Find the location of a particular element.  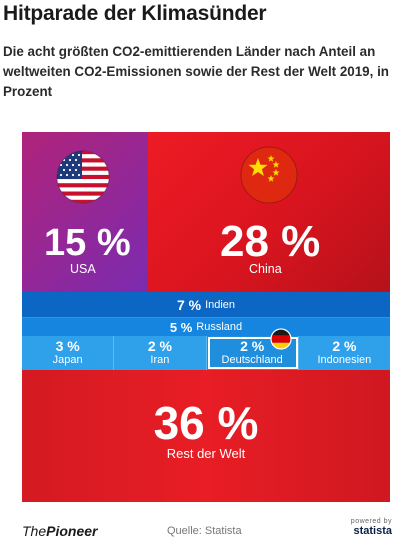

category-label-russland: Russland is located at coordinates (219, 327).